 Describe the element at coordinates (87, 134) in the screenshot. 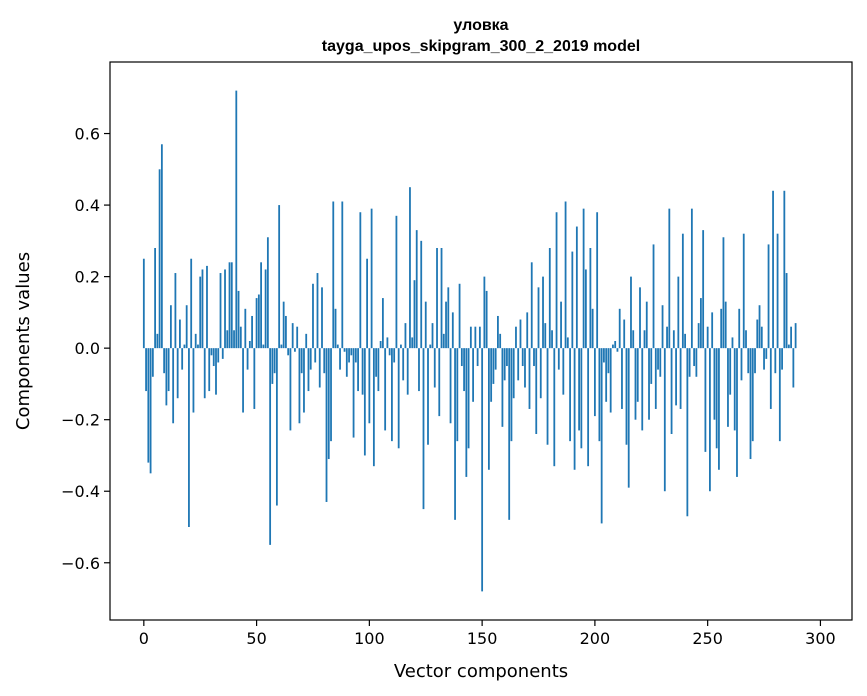

I see `y-tick-label-6: 0.6` at that location.